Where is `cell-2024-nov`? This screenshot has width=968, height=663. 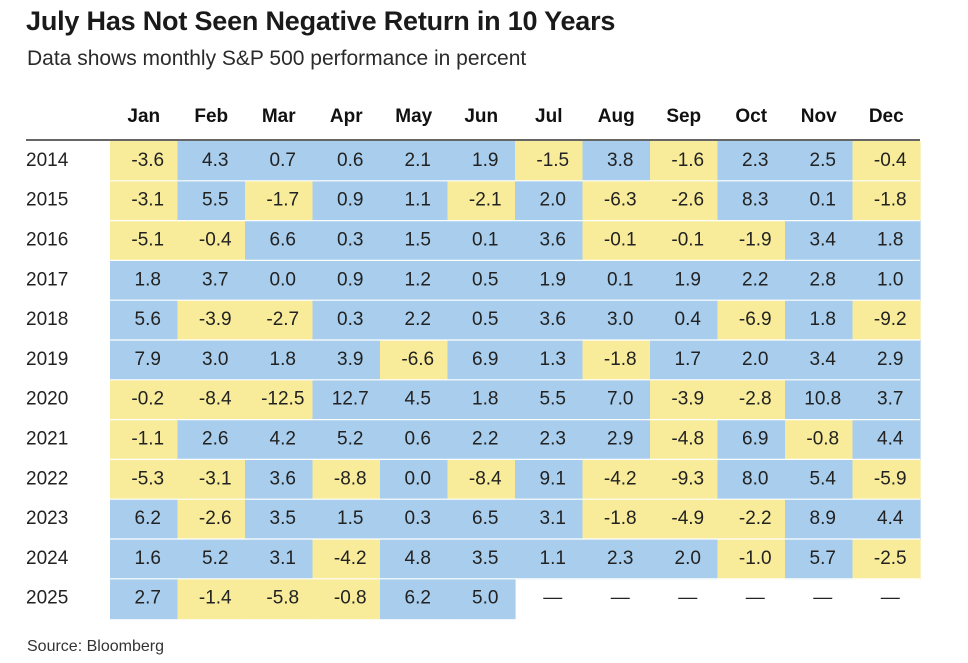
cell-2024-nov is located at coordinates (819, 559).